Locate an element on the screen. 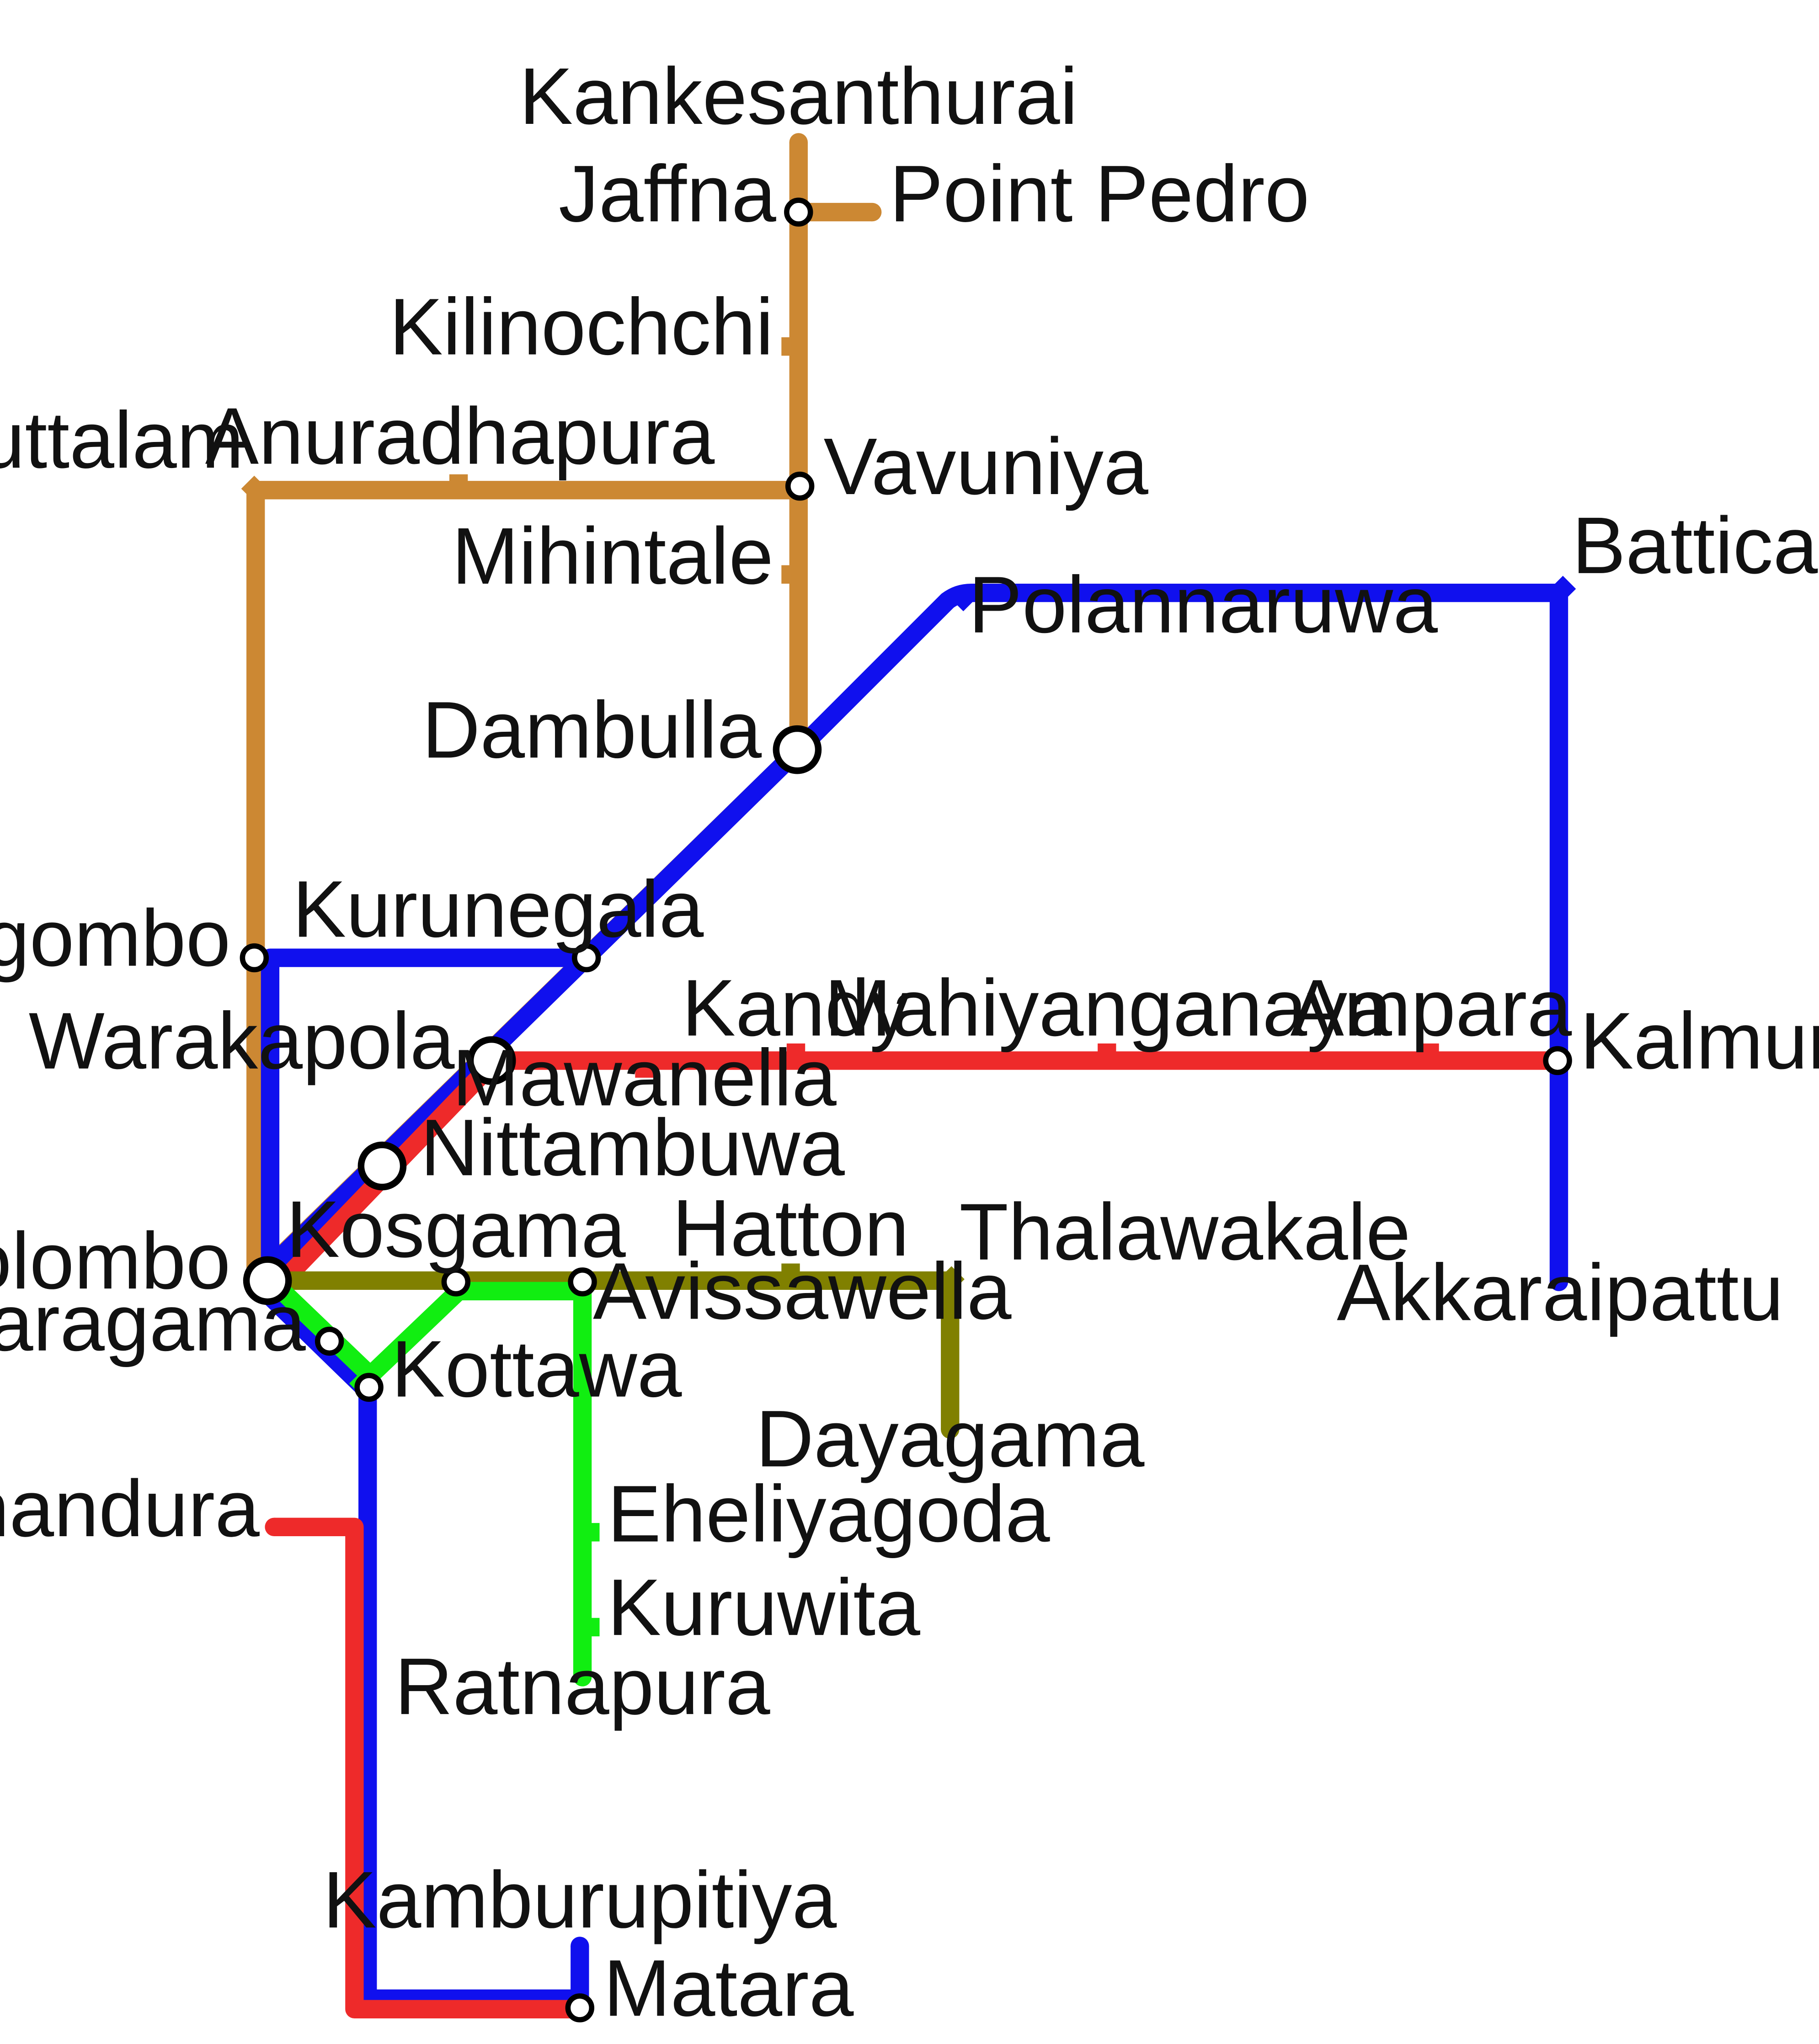 Image resolution: width=1819 pixels, height=2044 pixels. akkaraipattu-terminal-dot is located at coordinates (1558, 1281).